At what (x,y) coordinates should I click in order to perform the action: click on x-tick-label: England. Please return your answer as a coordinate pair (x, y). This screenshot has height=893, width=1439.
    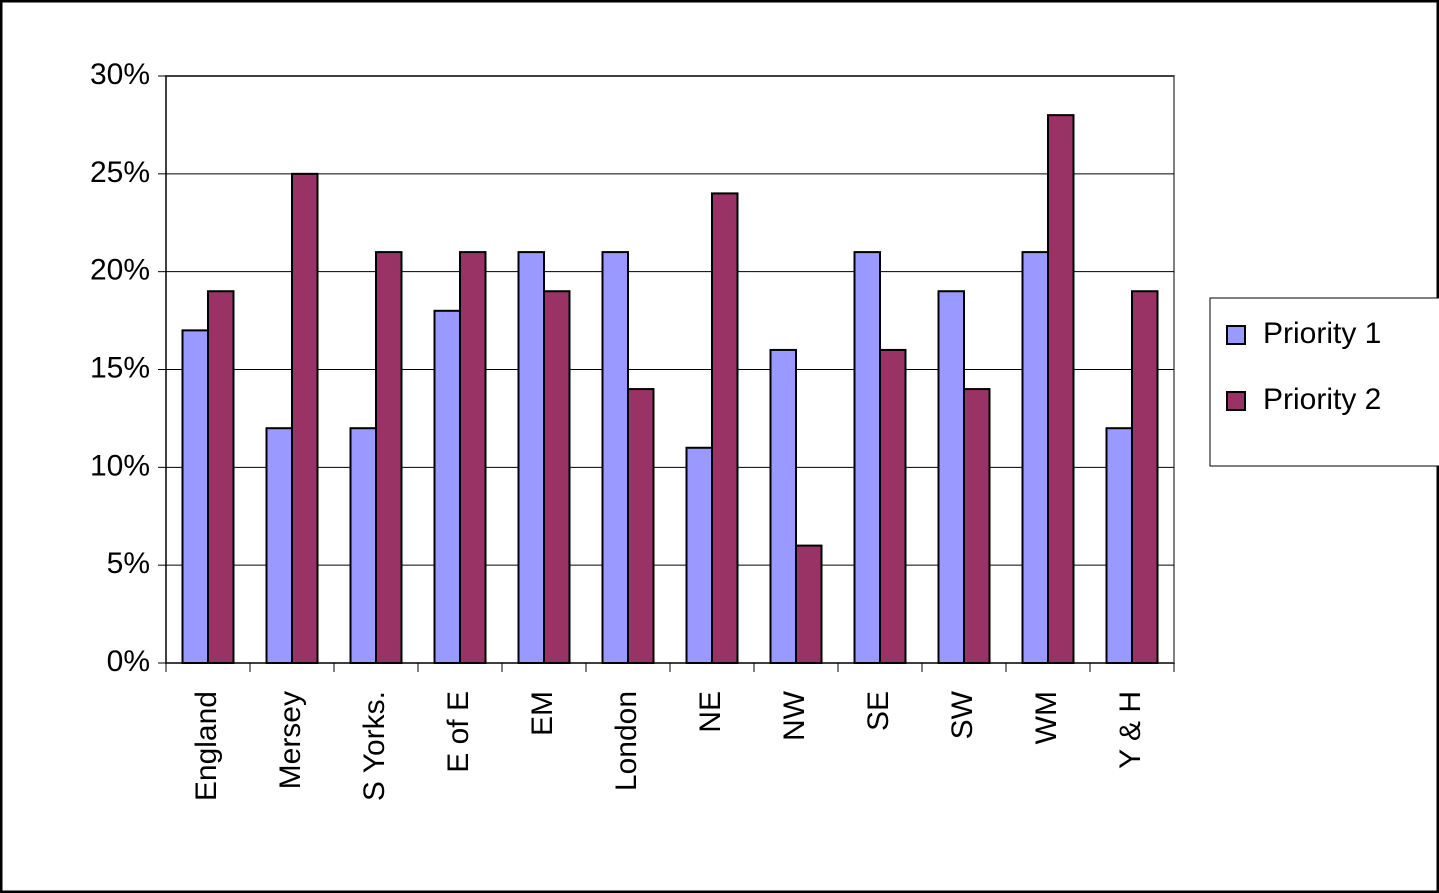
    Looking at the image, I should click on (206, 746).